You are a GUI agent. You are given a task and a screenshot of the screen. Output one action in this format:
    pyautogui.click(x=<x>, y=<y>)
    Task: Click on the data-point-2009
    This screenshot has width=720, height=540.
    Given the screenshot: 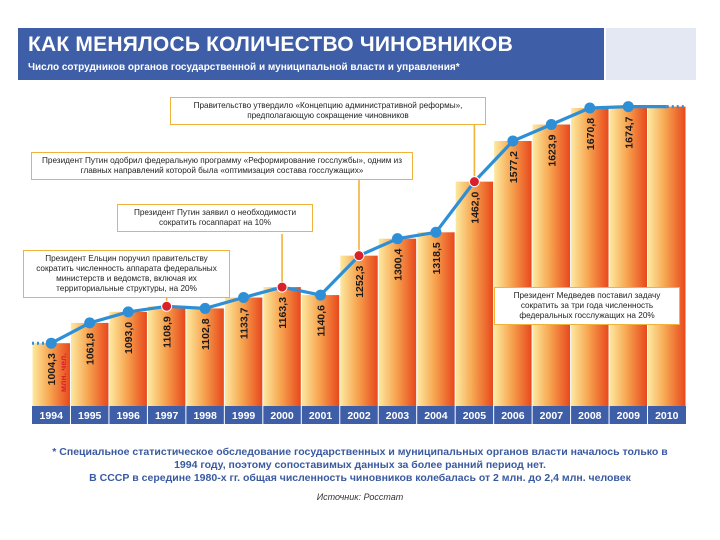 What is the action you would take?
    pyautogui.click(x=628, y=107)
    